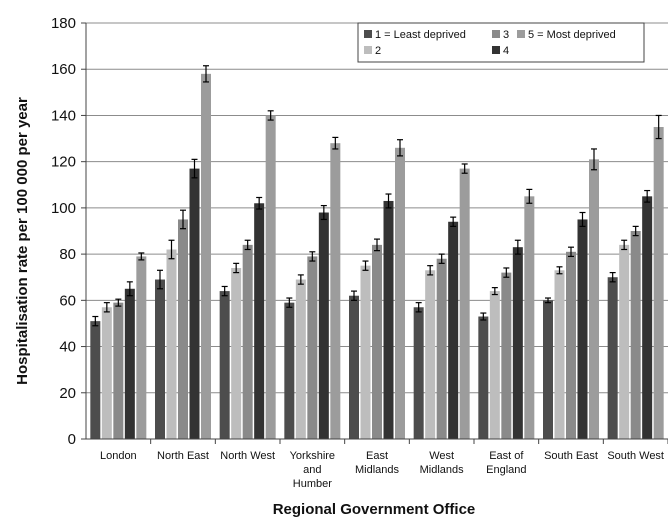  I want to click on legend-item: 1 = Least deprived, so click(415, 35).